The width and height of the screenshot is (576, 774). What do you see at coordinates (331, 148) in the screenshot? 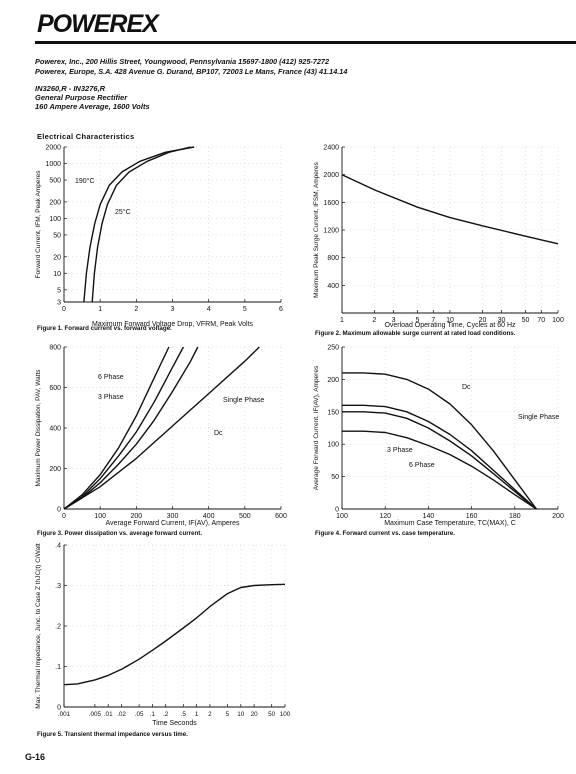
I see `y-tick-label: 2400` at bounding box center [331, 148].